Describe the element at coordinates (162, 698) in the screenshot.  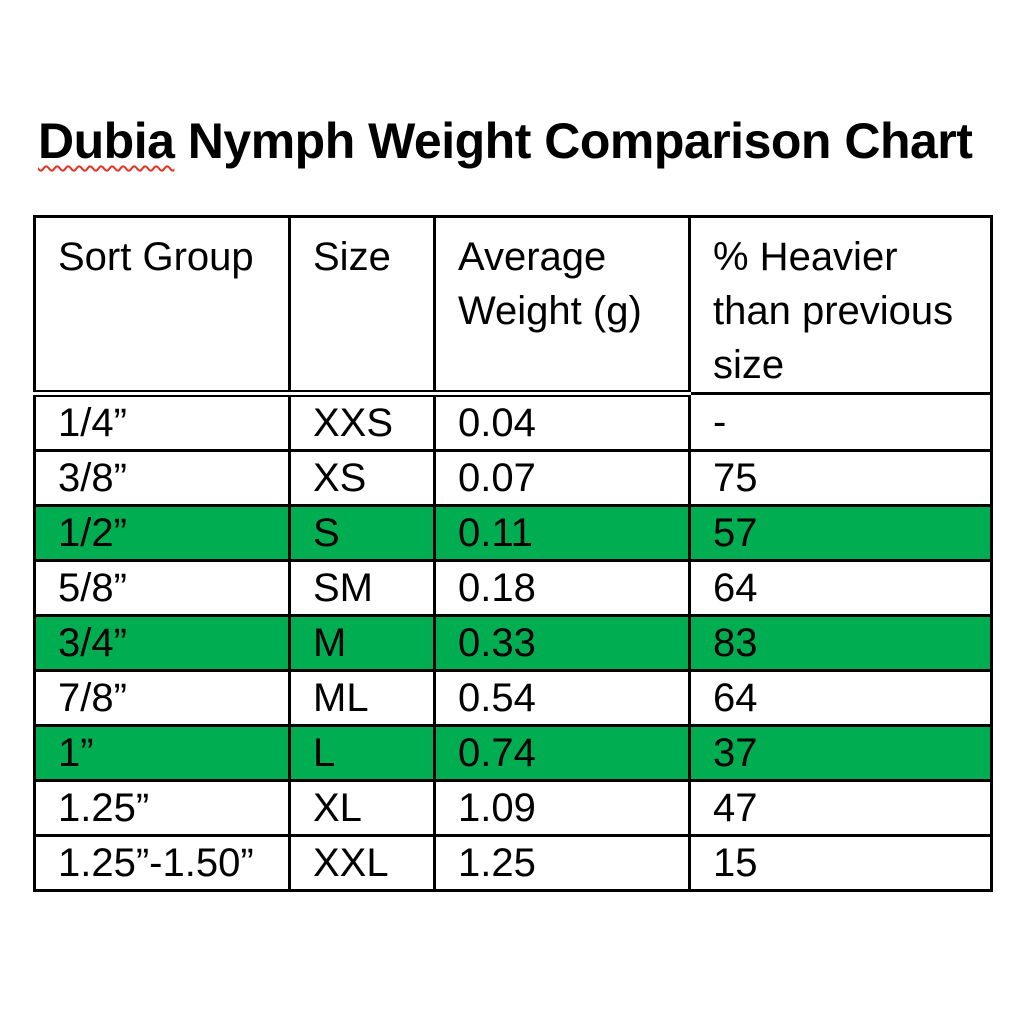
I see `cell-sort-group: 7/8”` at that location.